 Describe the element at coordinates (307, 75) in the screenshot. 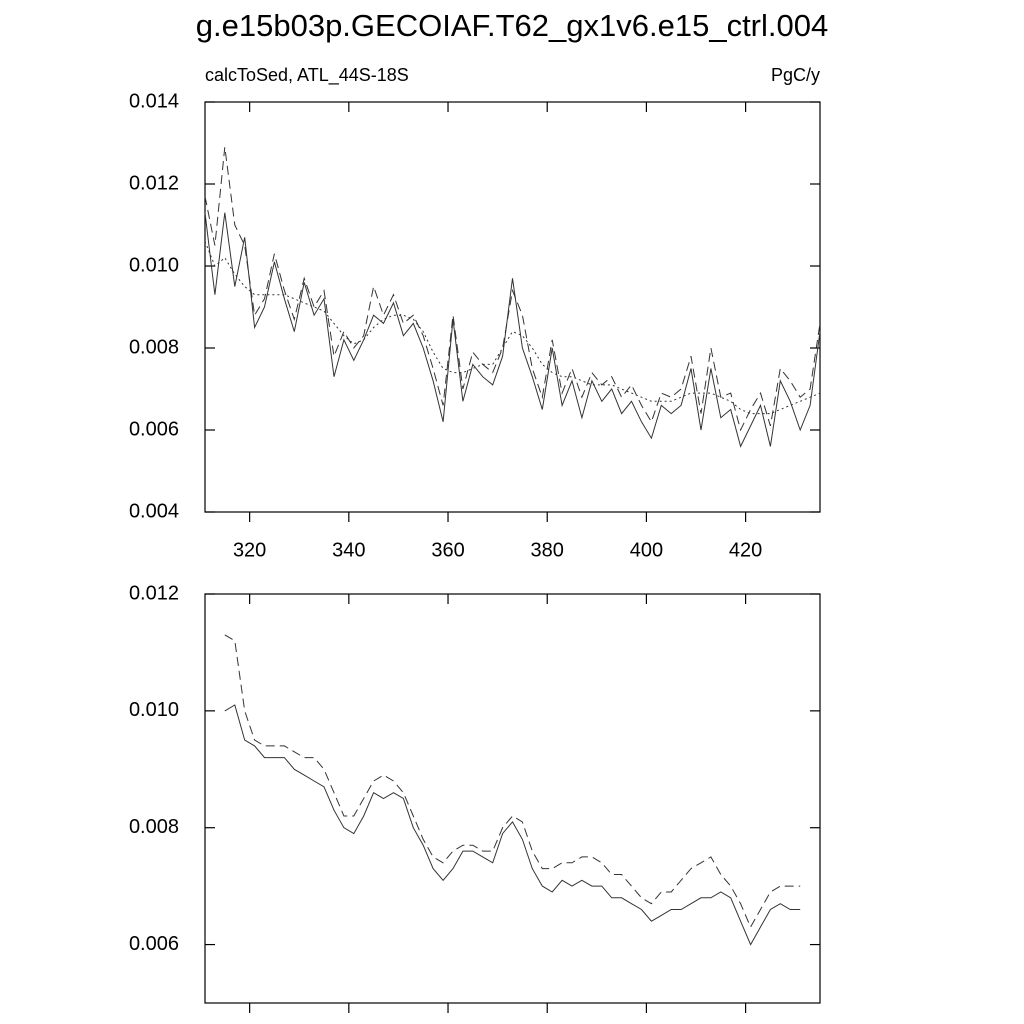

I see `subtitle: calcToSed, ATL_44S-18S` at that location.